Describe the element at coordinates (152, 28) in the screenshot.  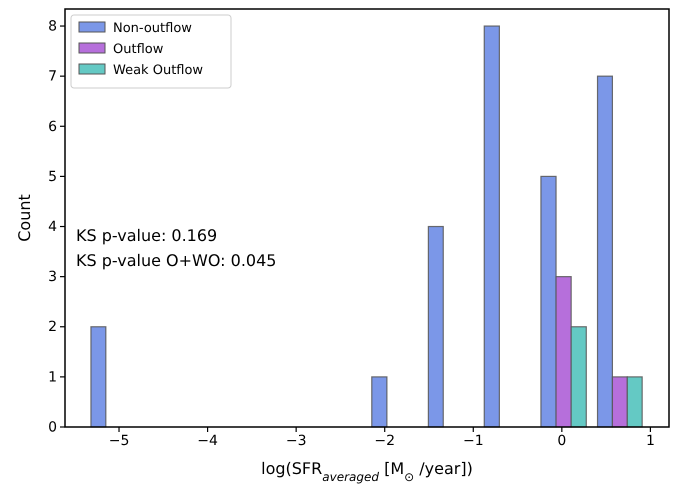
I see `legend-label: Non-outflow` at that location.